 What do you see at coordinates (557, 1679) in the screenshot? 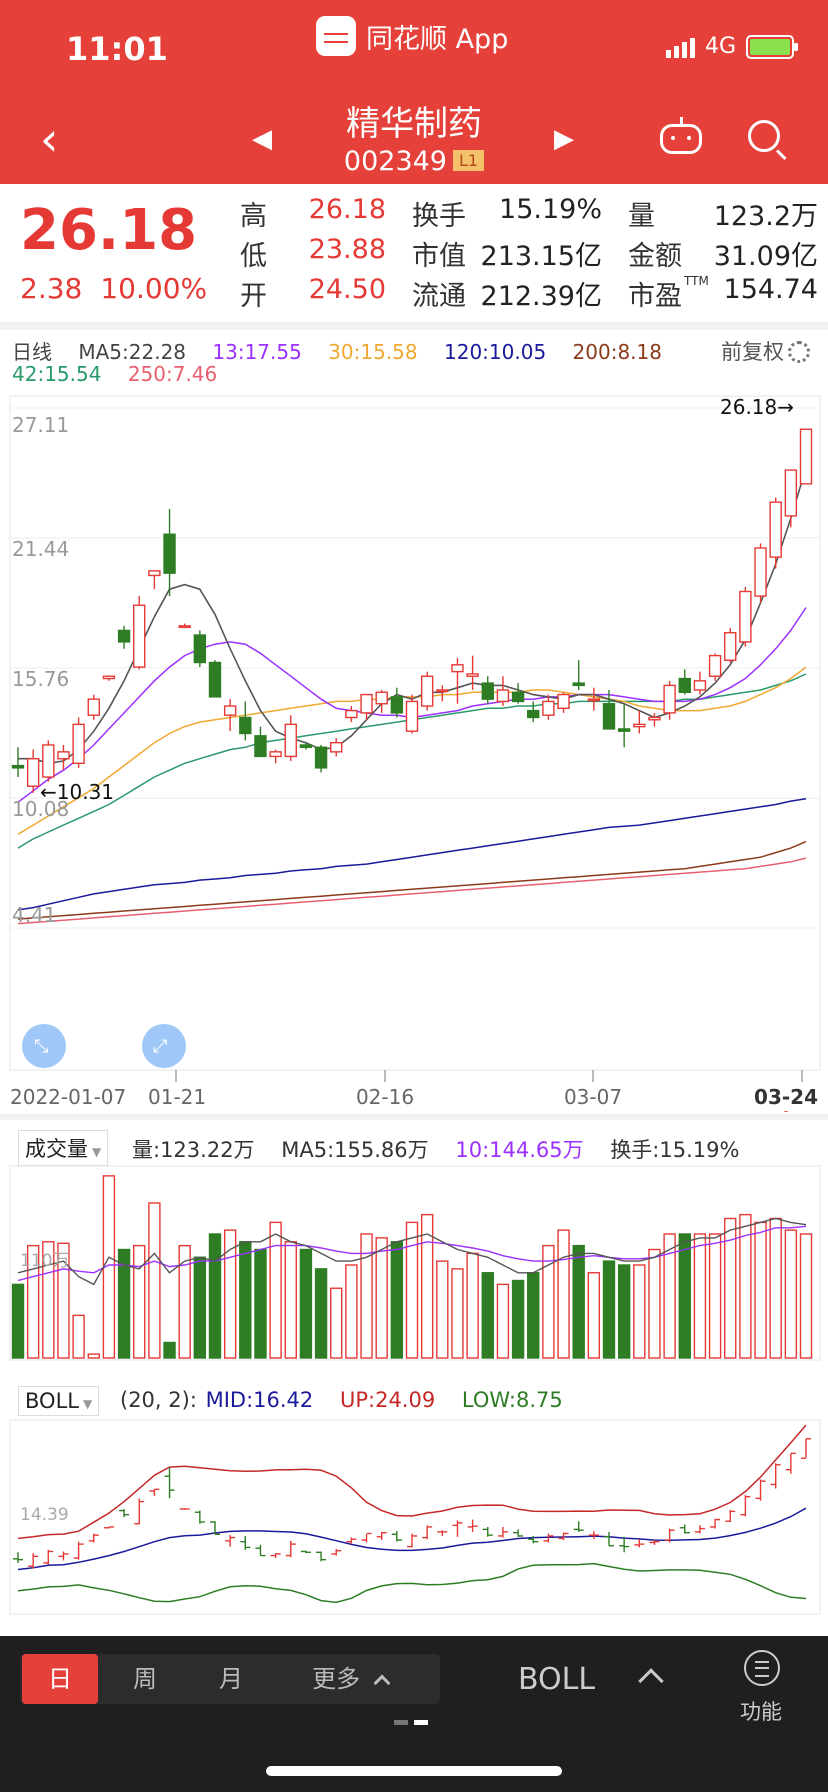
I see `indicator-switch: BOLL` at bounding box center [557, 1679].